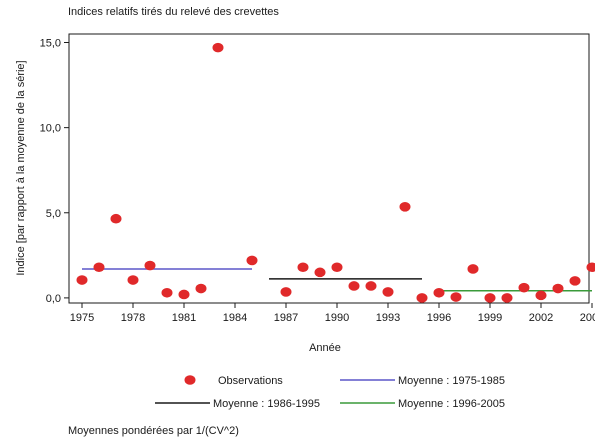 Image resolution: width=595 pixels, height=447 pixels. Describe the element at coordinates (266, 404) in the screenshot. I see `legend-label: Moyenne : 1986-1995` at that location.